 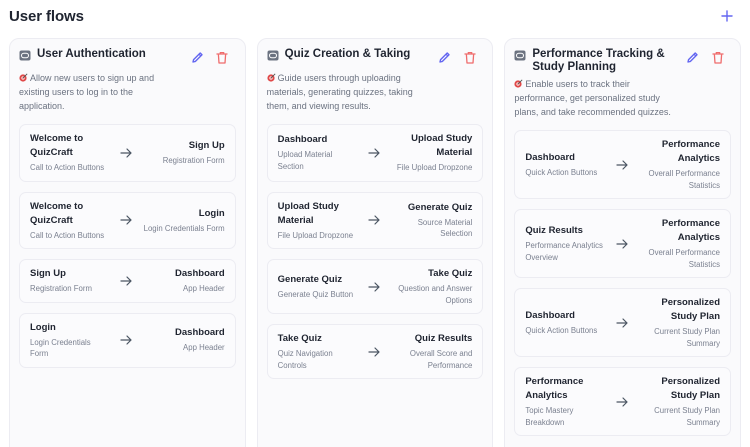 I want to click on to-element: File Upload Dropzone, so click(x=434, y=167).